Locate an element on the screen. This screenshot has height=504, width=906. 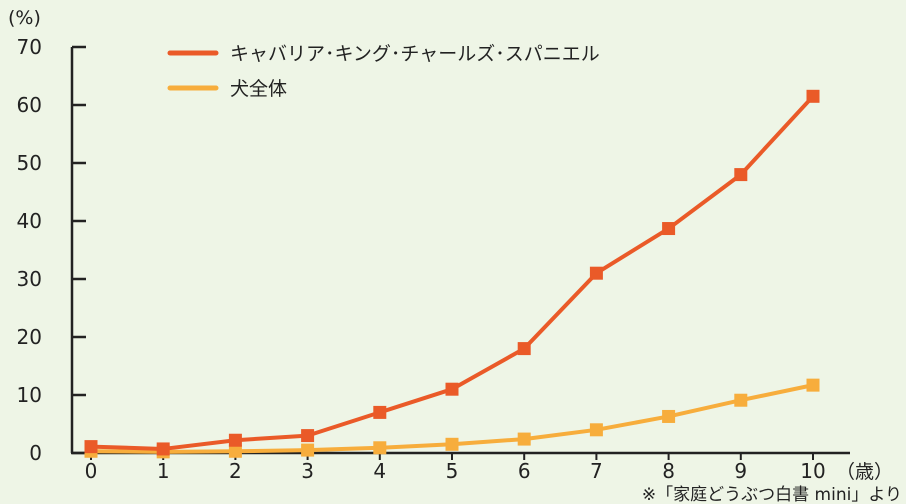
source-note: ※「家庭どうぶつ白書 mini」より is located at coordinates (772, 494).